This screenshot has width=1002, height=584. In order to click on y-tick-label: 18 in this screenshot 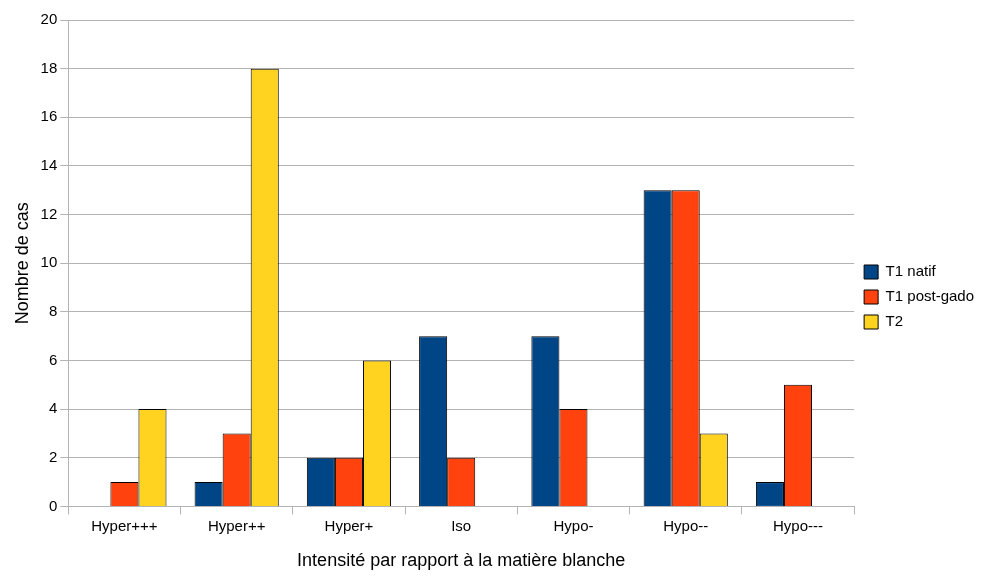, I will do `click(49, 67)`.